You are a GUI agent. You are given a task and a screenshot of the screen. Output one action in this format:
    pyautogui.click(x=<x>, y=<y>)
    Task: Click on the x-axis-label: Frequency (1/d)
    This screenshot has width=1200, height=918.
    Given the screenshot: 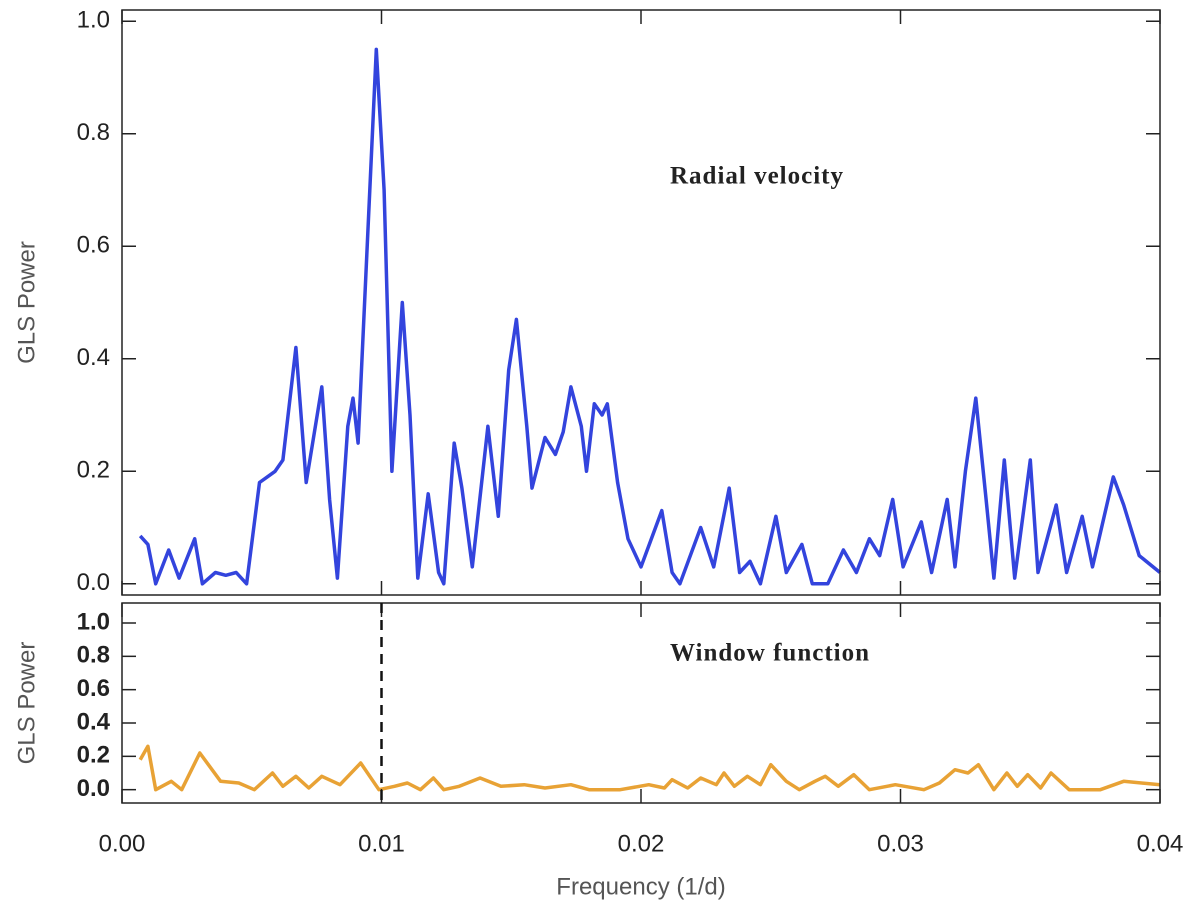 What is the action you would take?
    pyautogui.click(x=640, y=886)
    